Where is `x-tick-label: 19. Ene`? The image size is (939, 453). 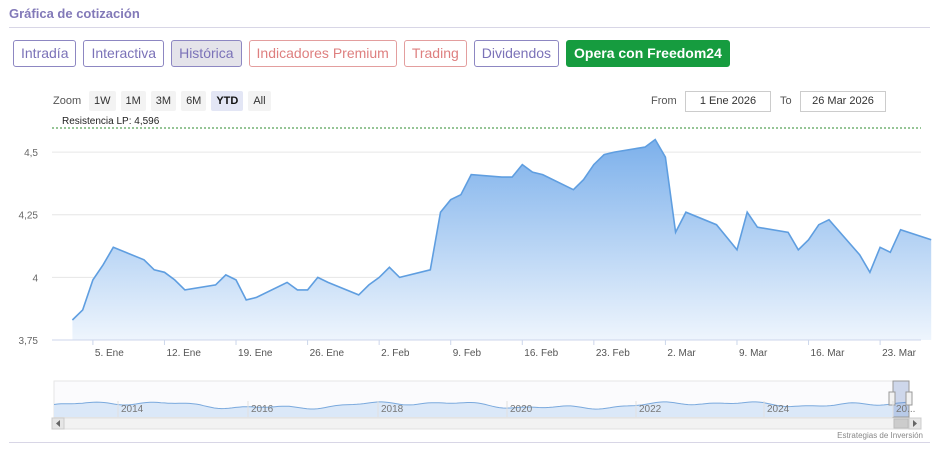
x-tick-label: 19. Ene is located at coordinates (255, 353).